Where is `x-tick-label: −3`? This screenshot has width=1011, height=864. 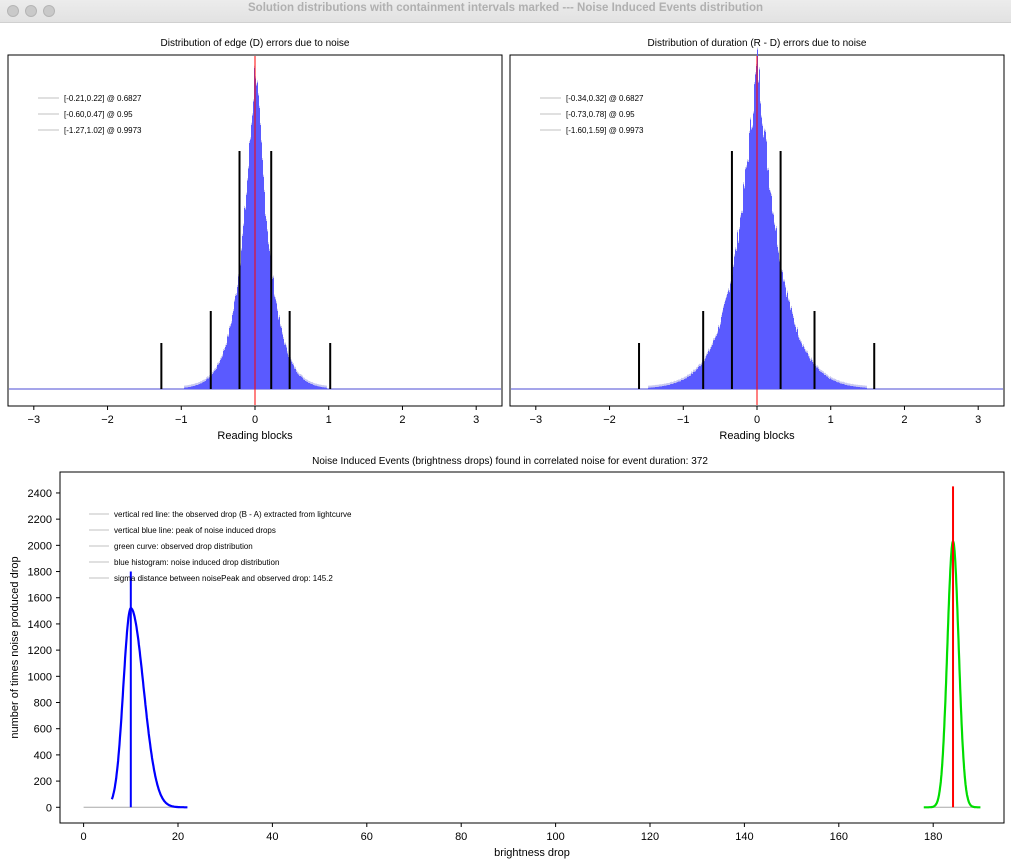
x-tick-label: −3 is located at coordinates (536, 420).